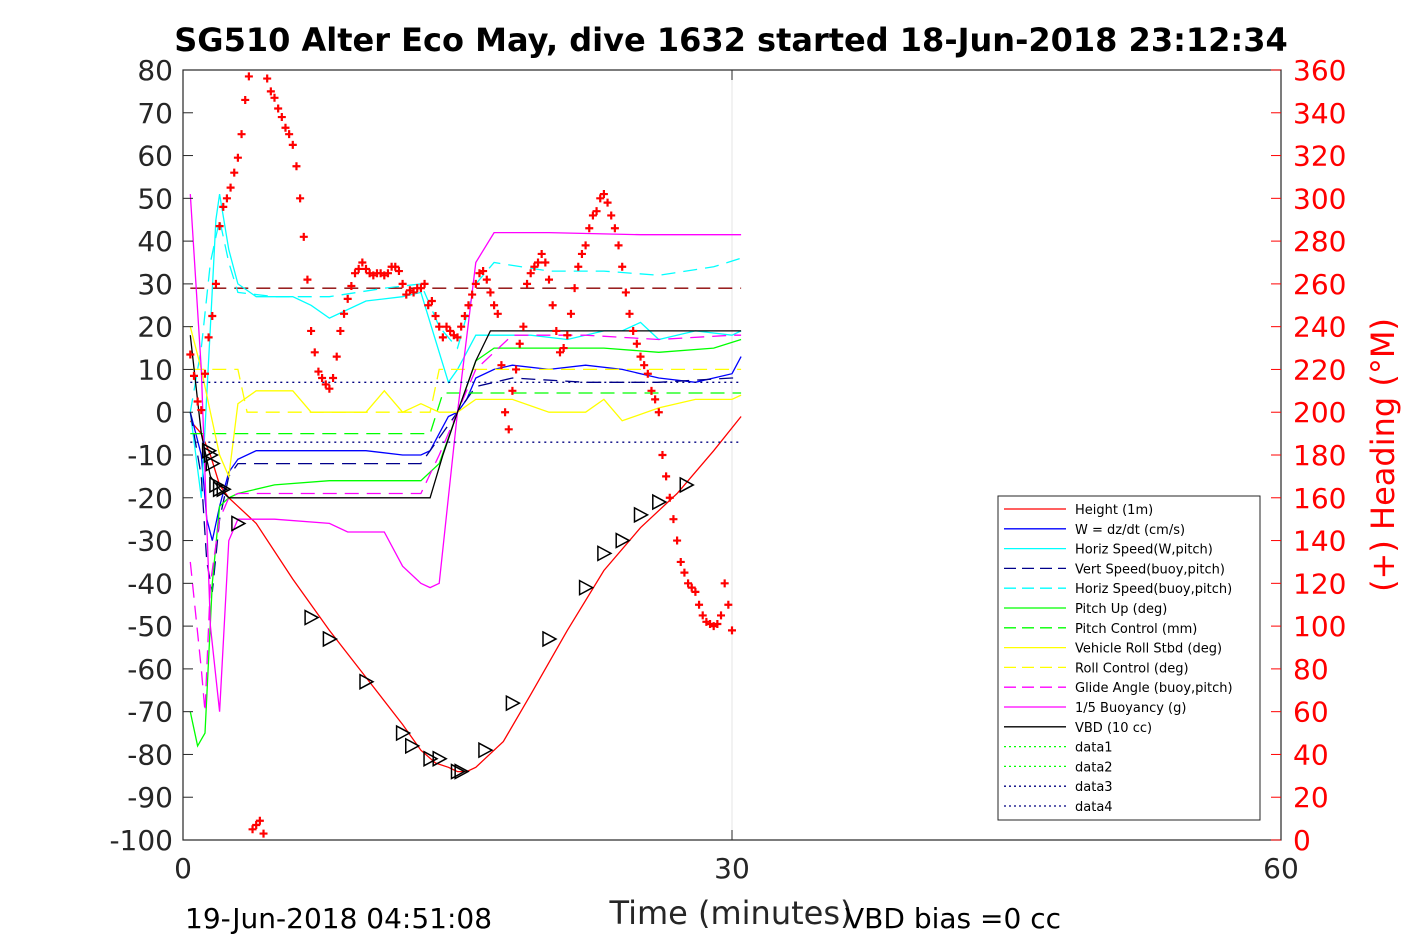 The width and height of the screenshot is (1417, 945). Describe the element at coordinates (338, 918) in the screenshot. I see `footer-timestamp: 19-Jun-2018 04:51:08` at that location.